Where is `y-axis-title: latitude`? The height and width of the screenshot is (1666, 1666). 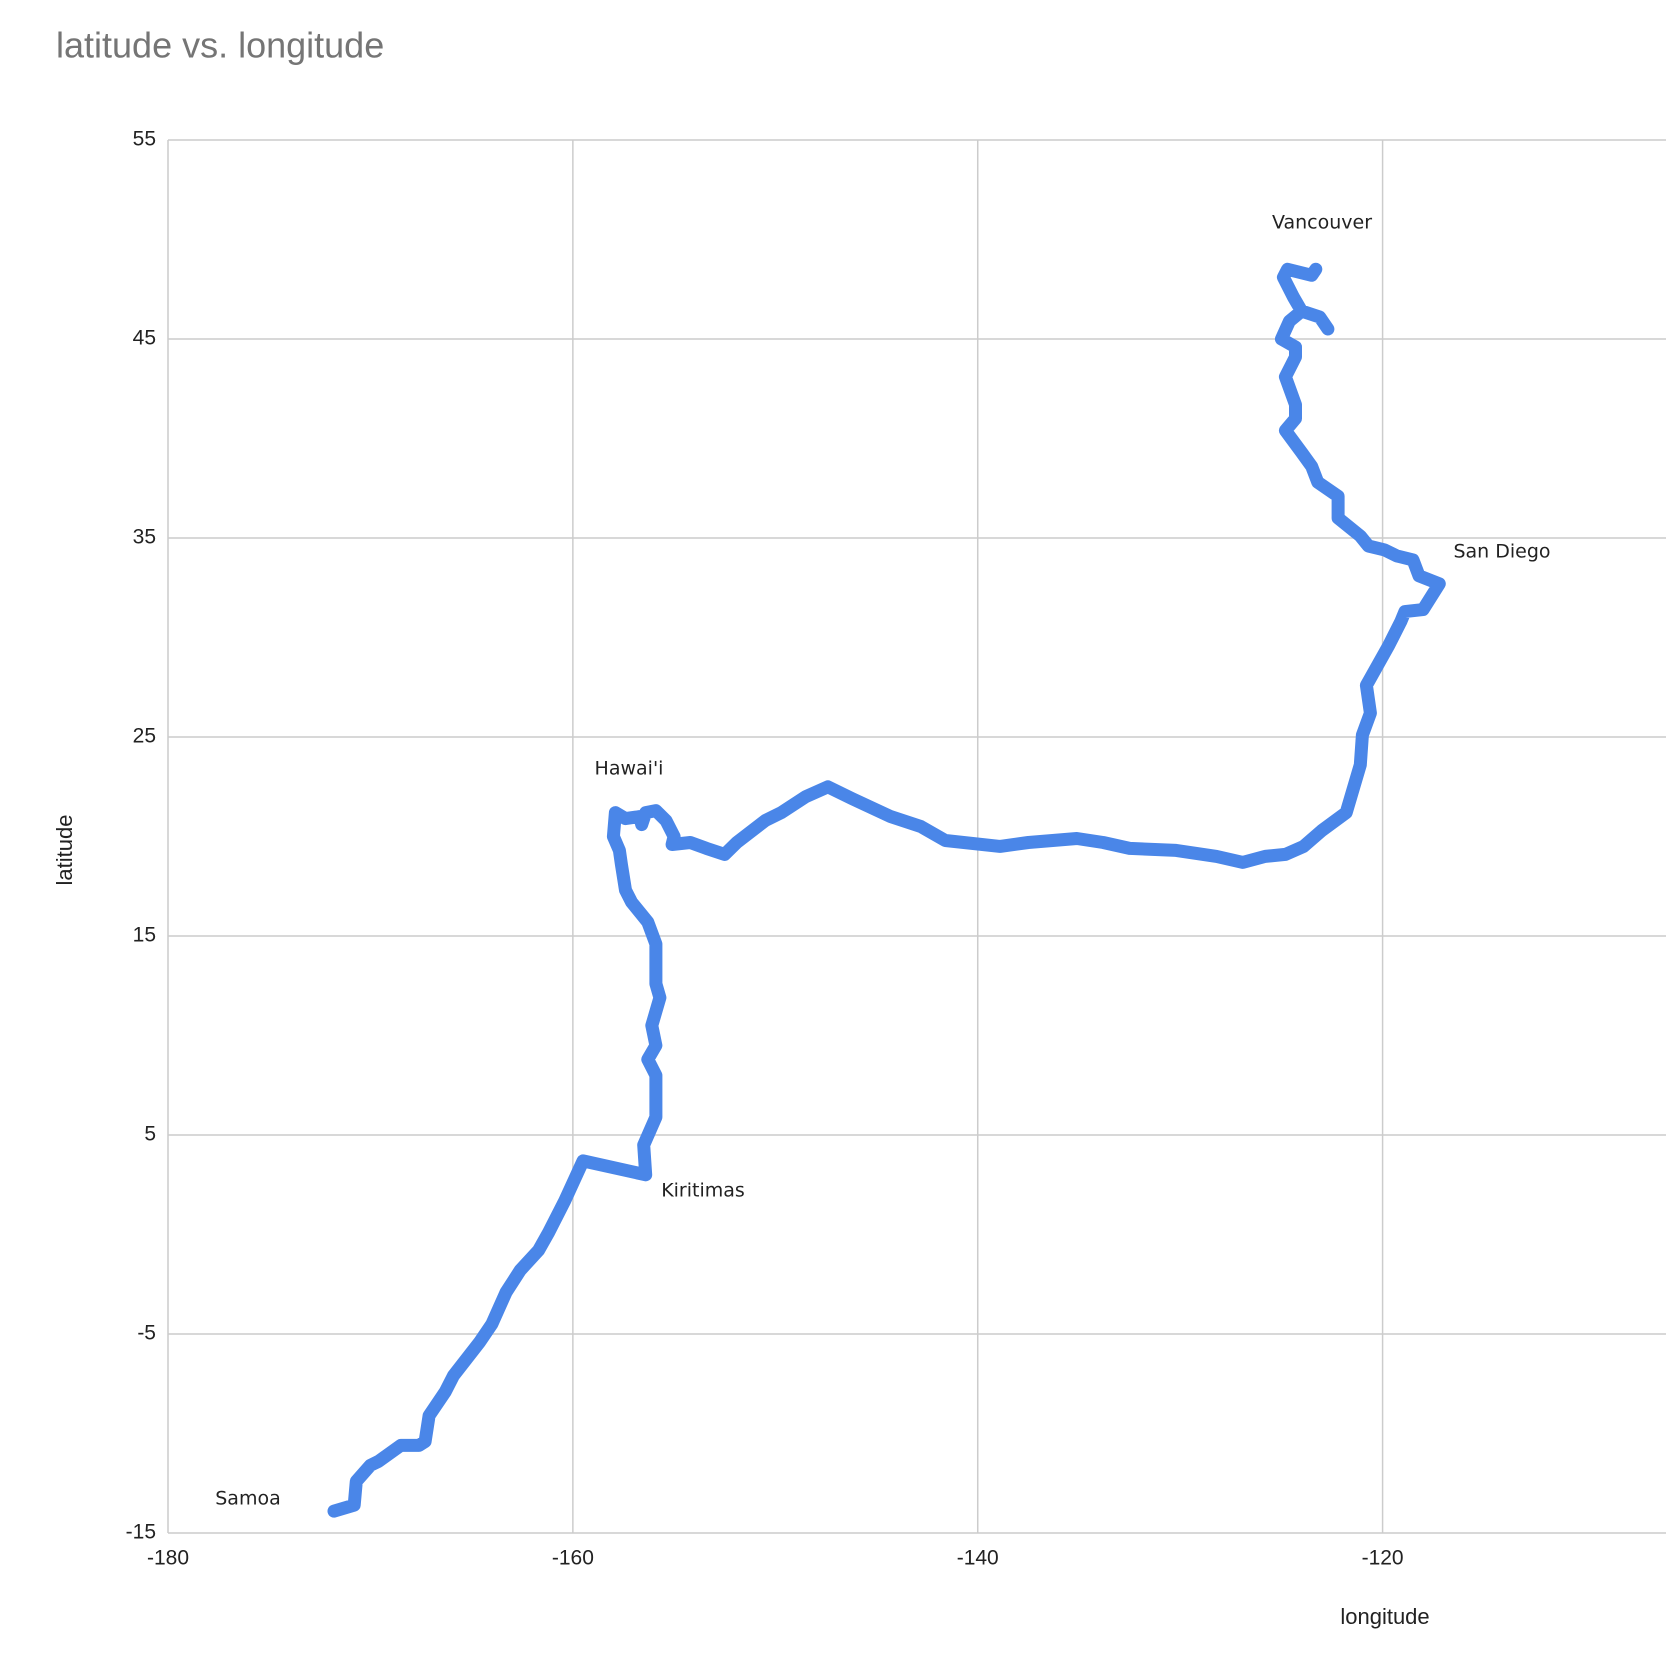
y-axis-title: latitude is located at coordinates (64, 850).